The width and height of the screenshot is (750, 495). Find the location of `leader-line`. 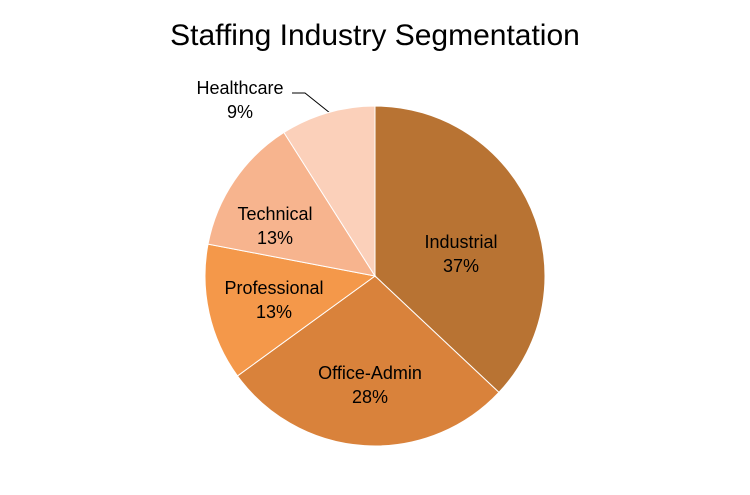

leader-line is located at coordinates (311, 103).